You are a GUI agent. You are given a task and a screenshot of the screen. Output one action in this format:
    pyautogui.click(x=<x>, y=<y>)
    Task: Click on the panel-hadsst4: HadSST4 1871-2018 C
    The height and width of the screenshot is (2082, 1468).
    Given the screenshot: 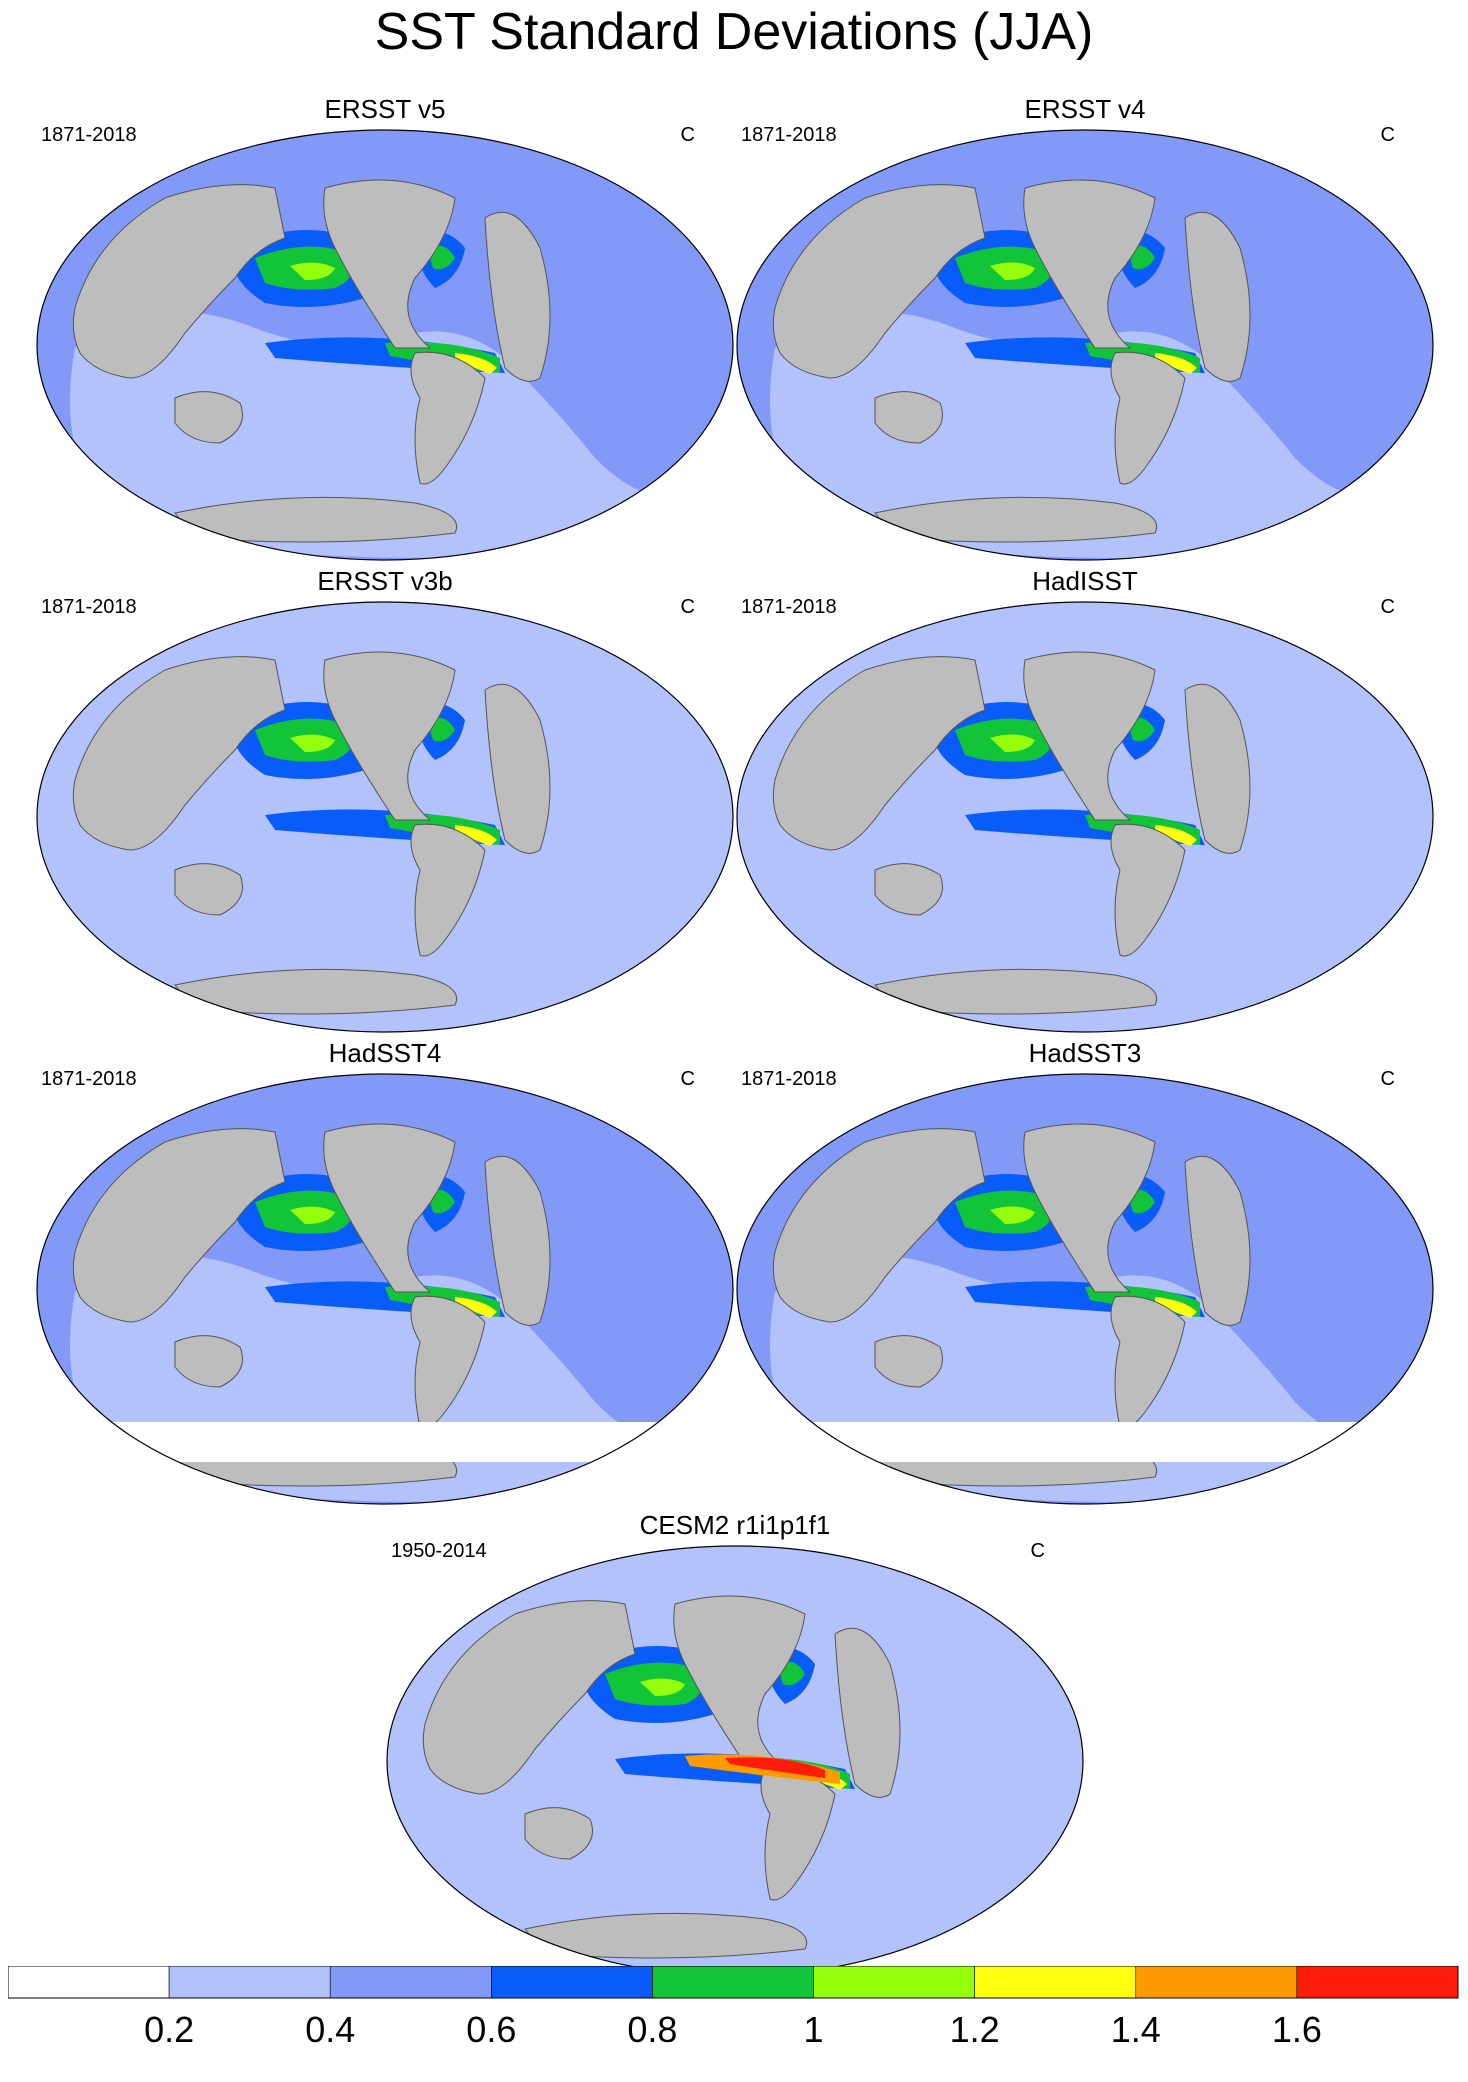 What is the action you would take?
    pyautogui.click(x=385, y=1273)
    